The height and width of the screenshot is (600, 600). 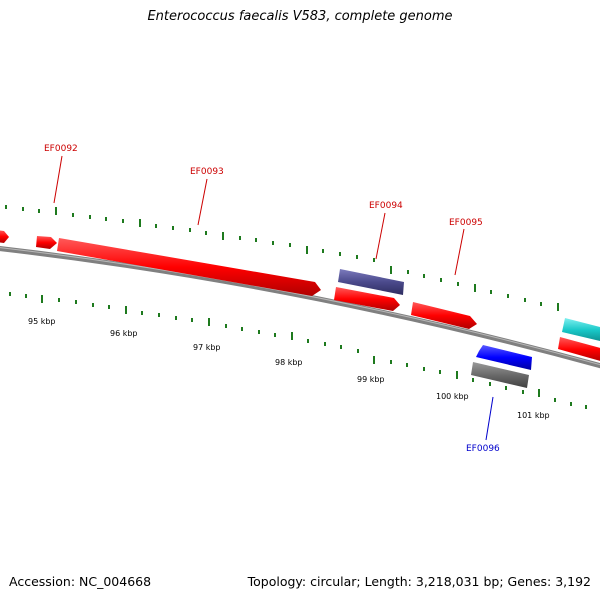 What do you see at coordinates (386, 206) in the screenshot?
I see `gene-label-ef0094: EF0094` at bounding box center [386, 206].